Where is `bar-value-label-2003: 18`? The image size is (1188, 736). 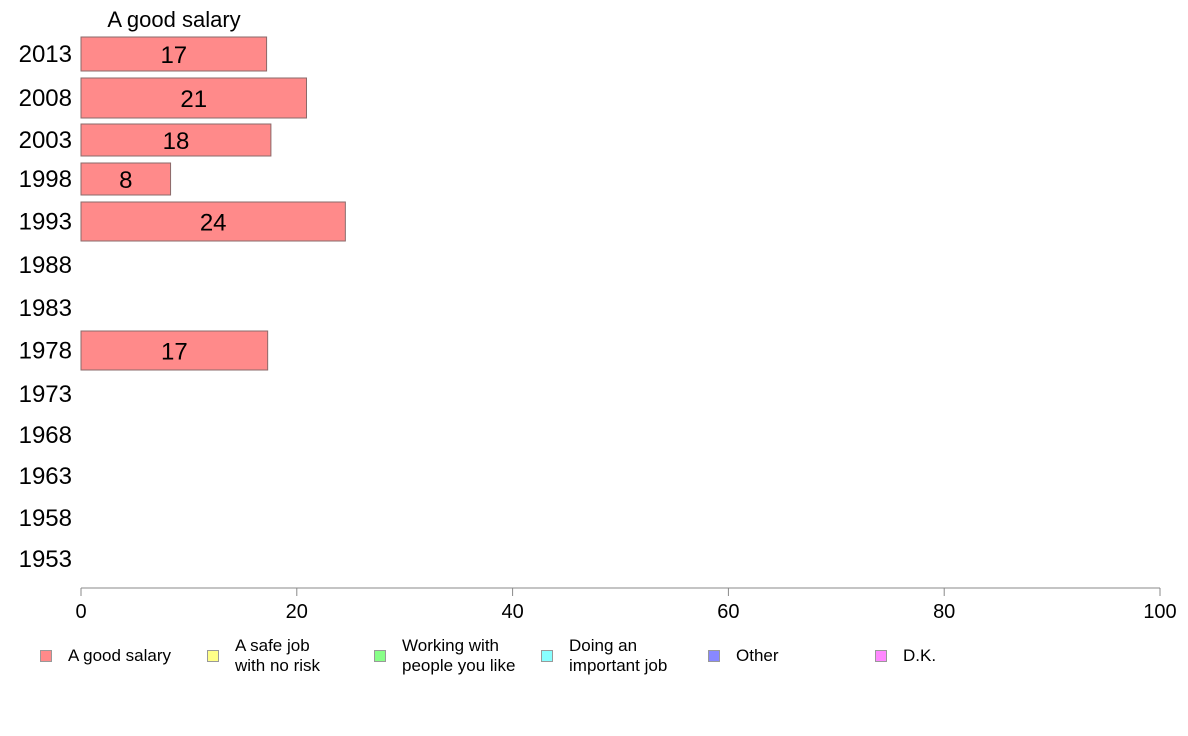 bar-value-label-2003: 18 is located at coordinates (176, 141).